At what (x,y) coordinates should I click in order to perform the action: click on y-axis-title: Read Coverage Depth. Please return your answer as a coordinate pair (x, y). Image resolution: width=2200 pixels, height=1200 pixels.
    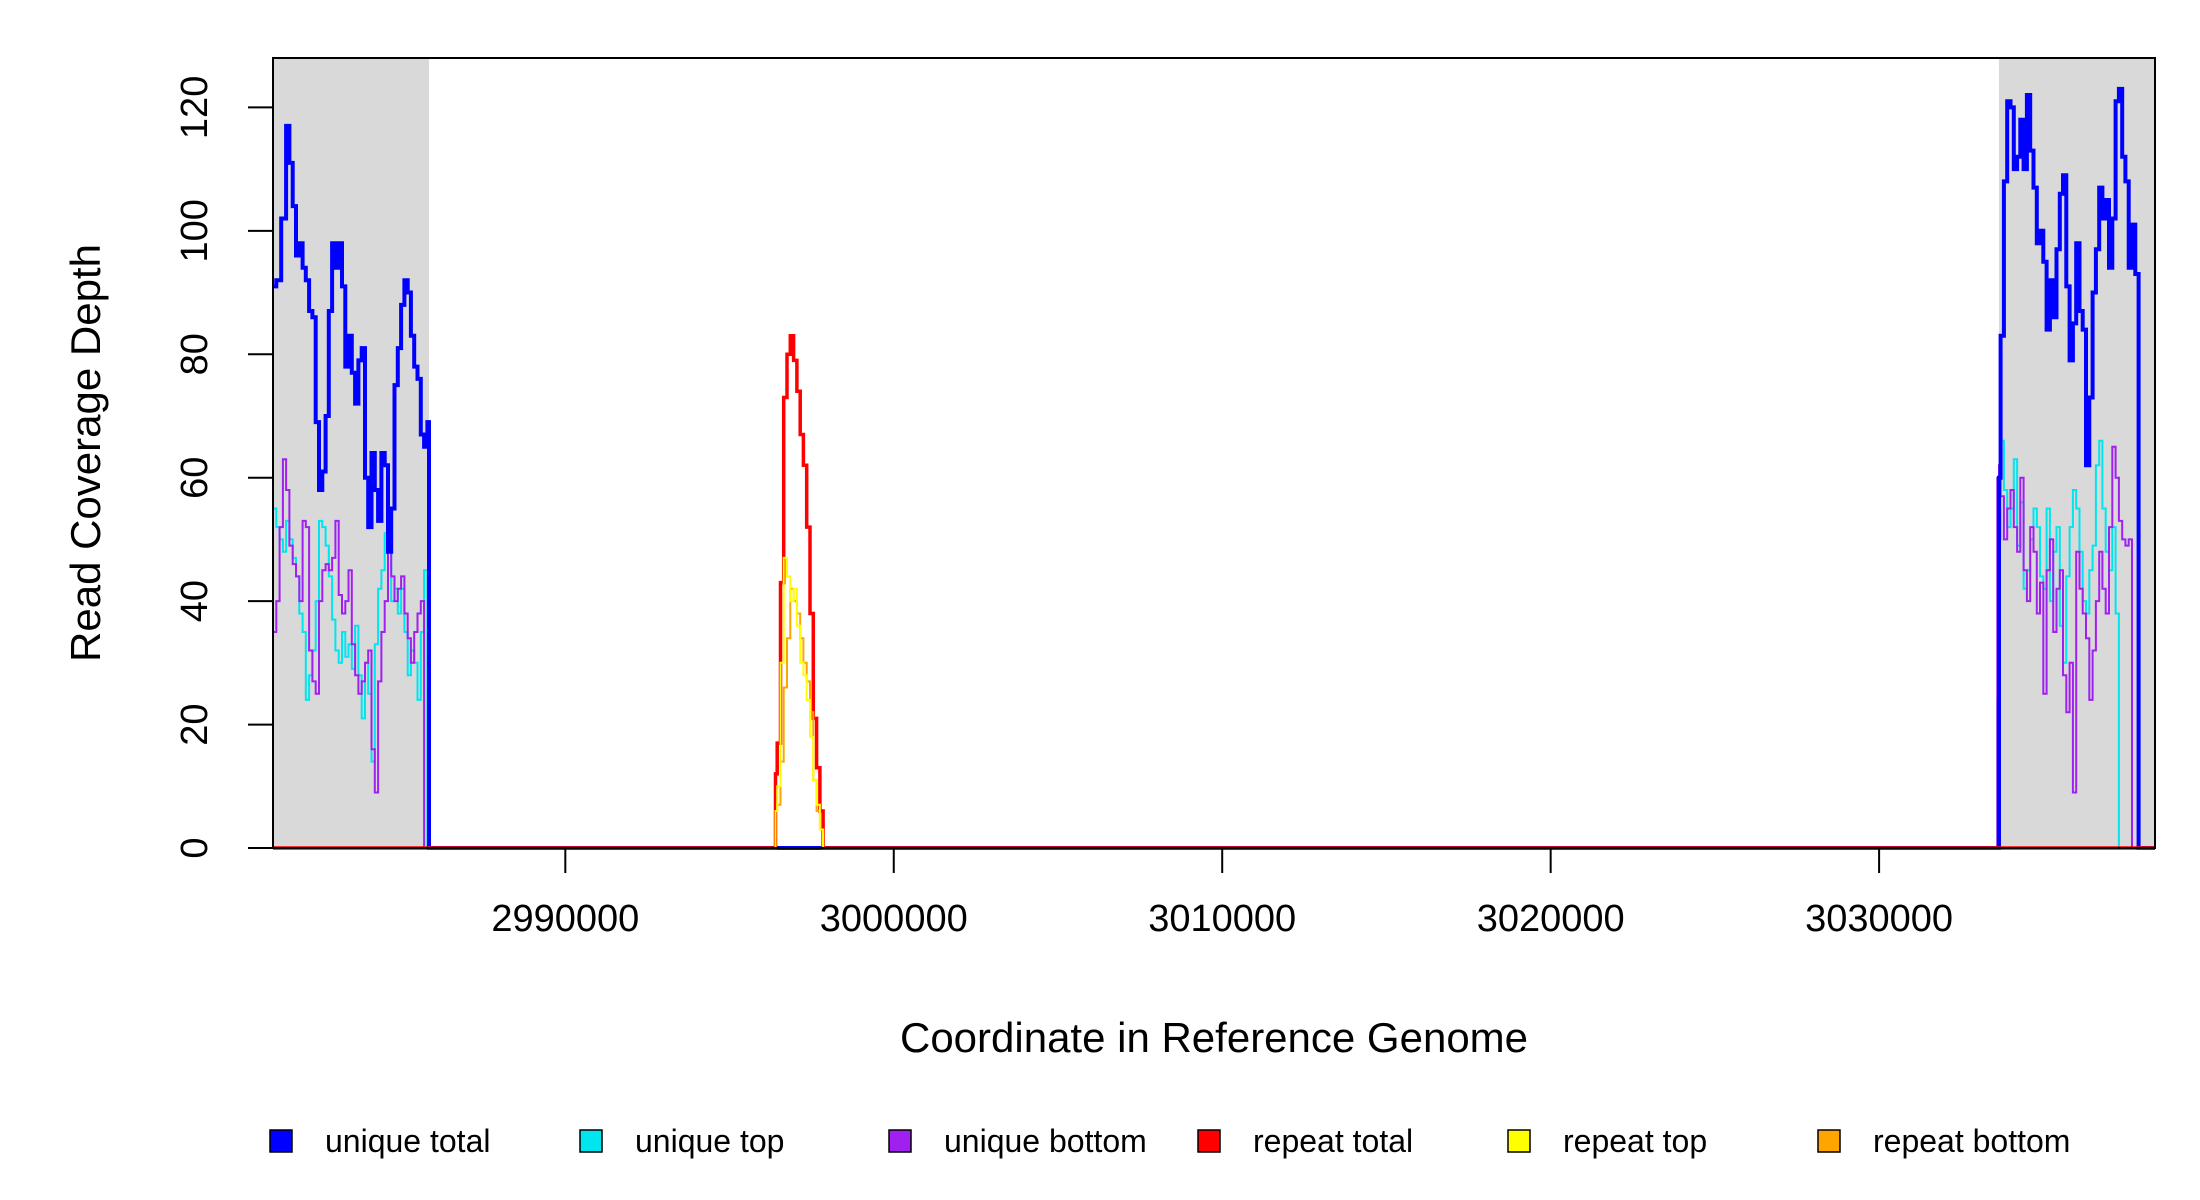
    Looking at the image, I should click on (85, 453).